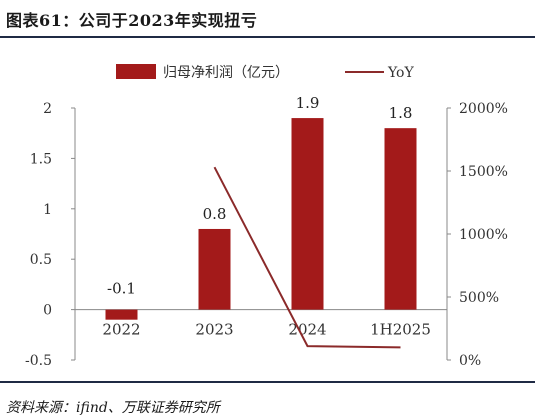 Image resolution: width=535 pixels, height=420 pixels. Describe the element at coordinates (38, 361) in the screenshot. I see `left-tick-label: -0.5` at that location.